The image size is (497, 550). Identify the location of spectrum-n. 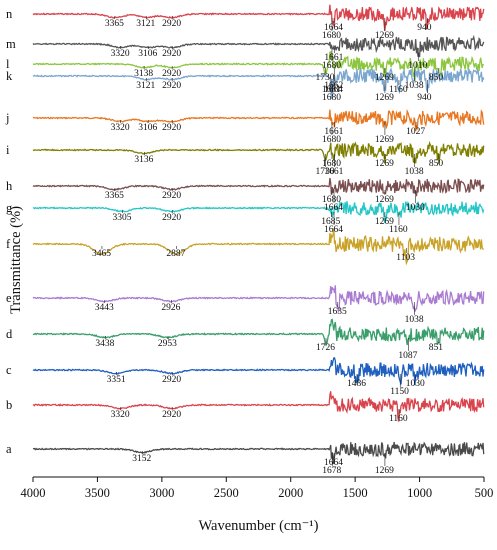
(258, 17).